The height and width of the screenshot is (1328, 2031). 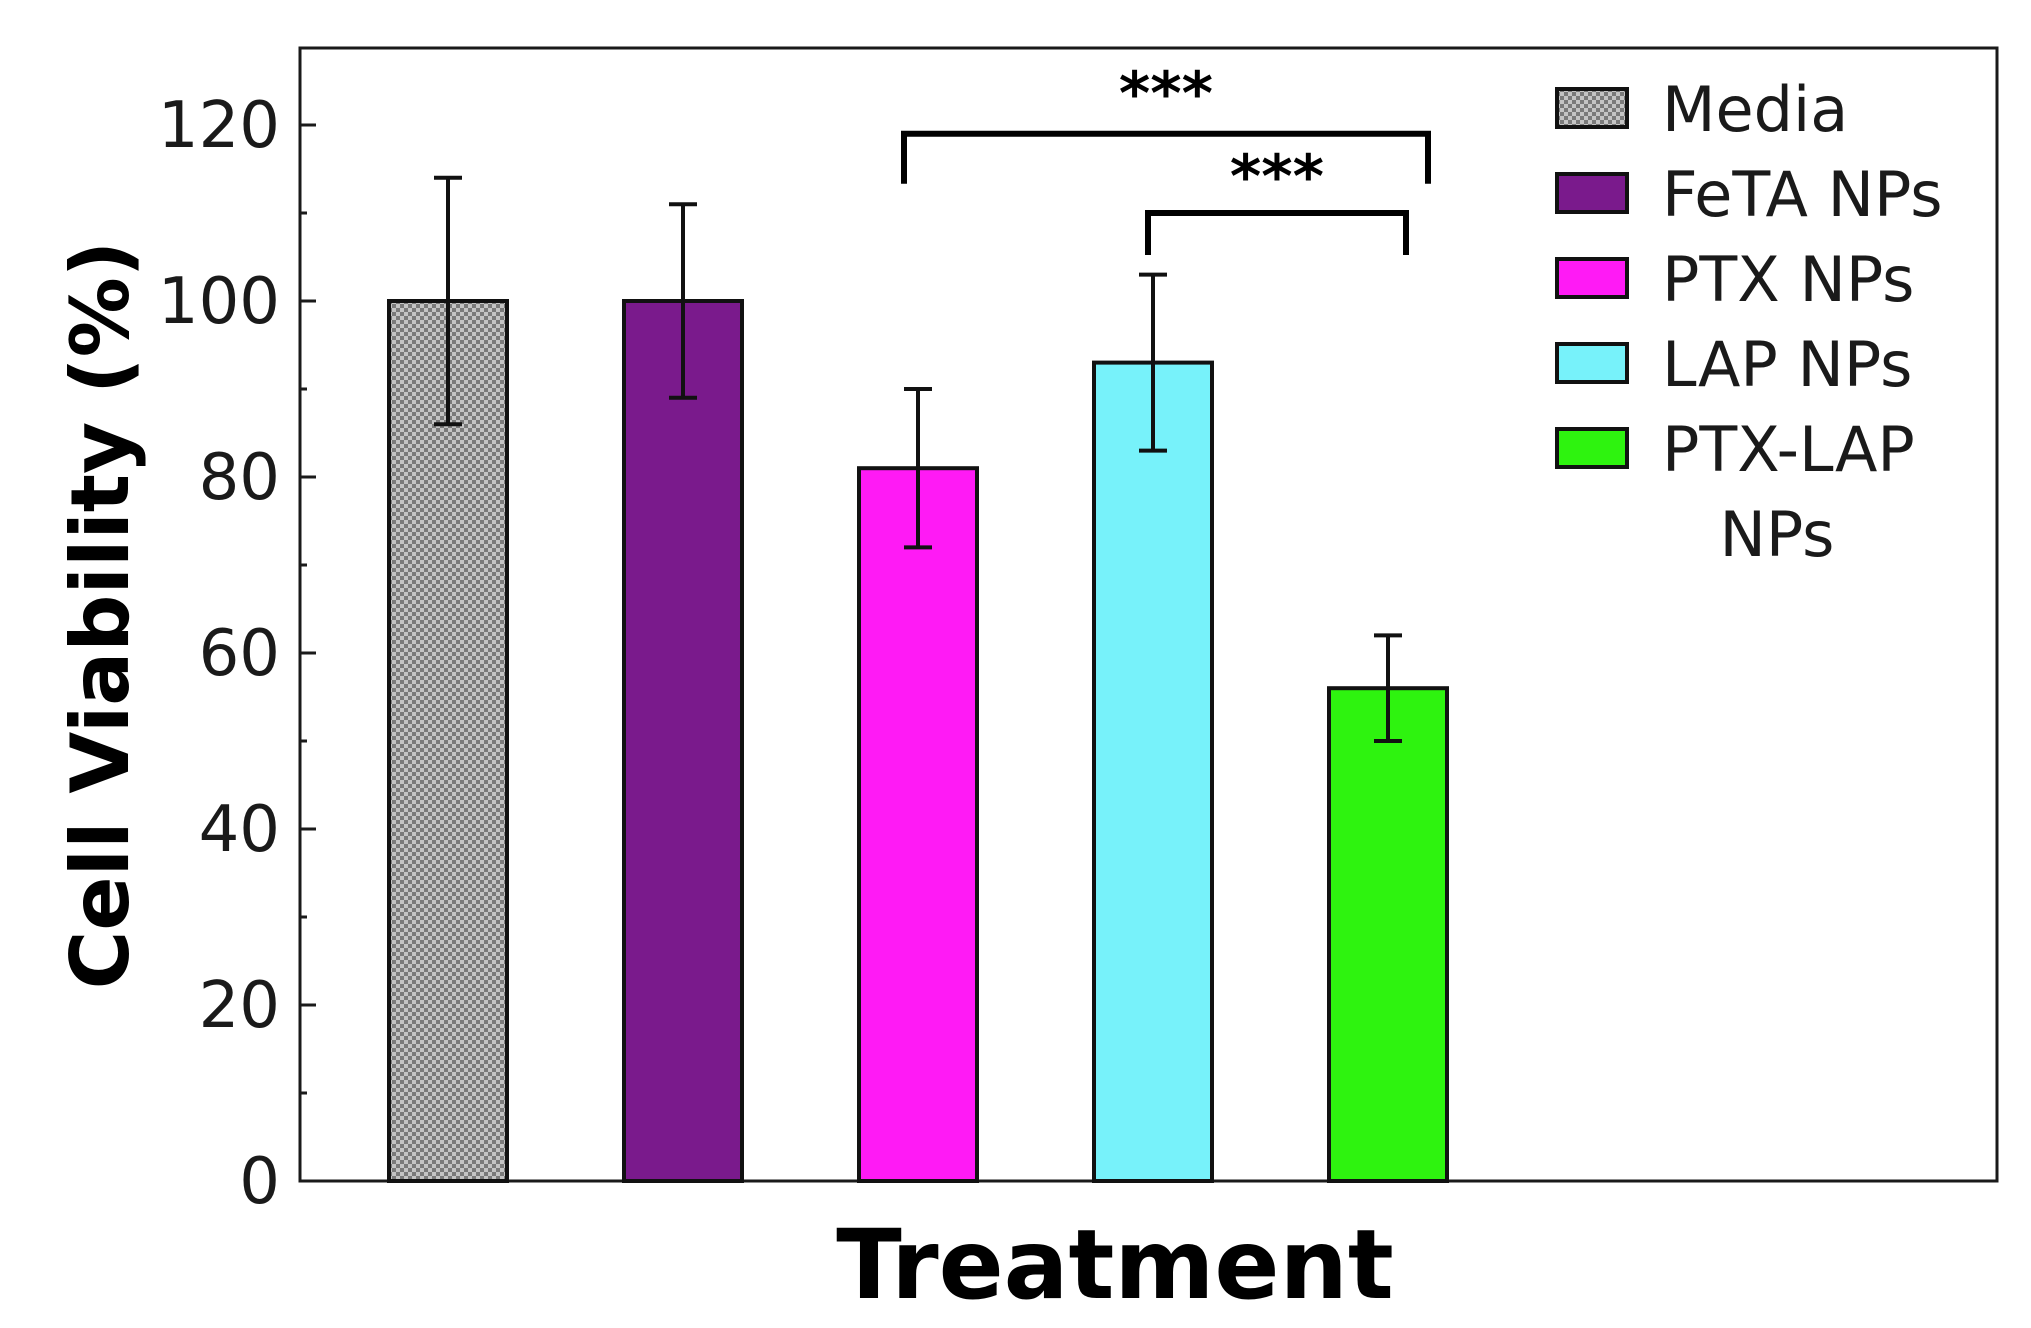 What do you see at coordinates (1802, 194) in the screenshot?
I see `legend-label: FeTA NPs` at bounding box center [1802, 194].